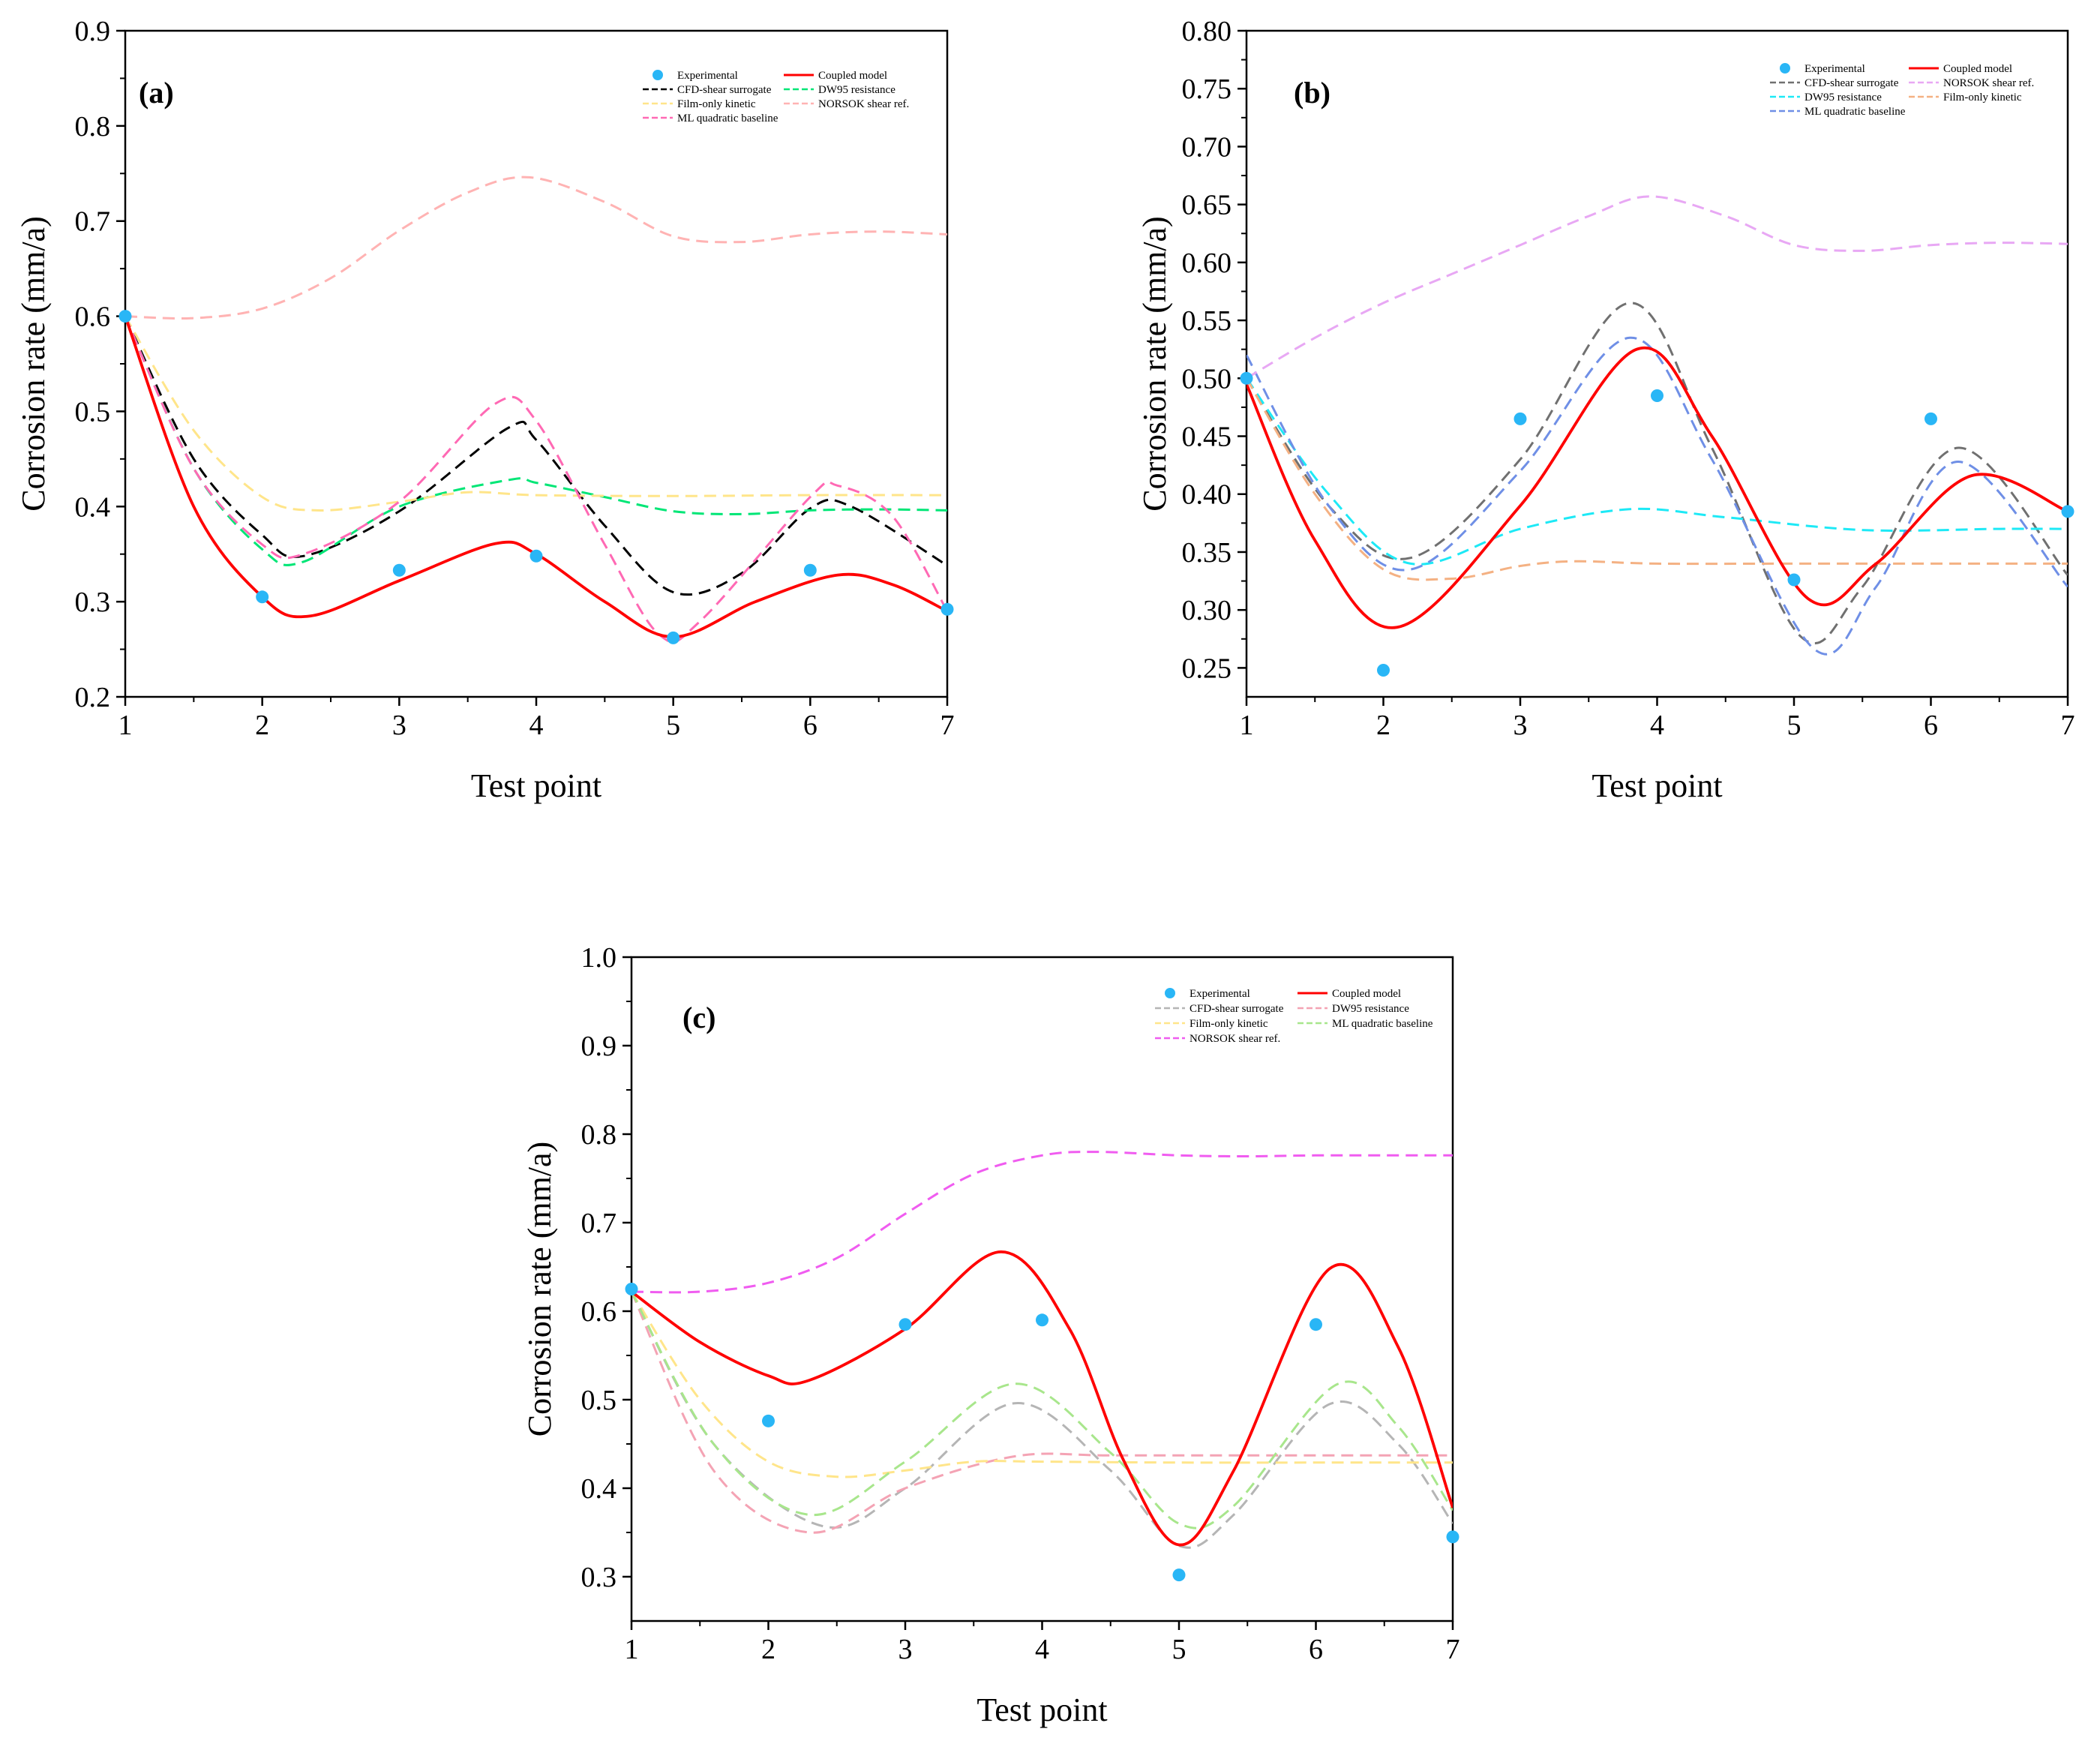 The image size is (2100, 1738). I want to click on y-tick-label: 0.9, so click(93, 31).